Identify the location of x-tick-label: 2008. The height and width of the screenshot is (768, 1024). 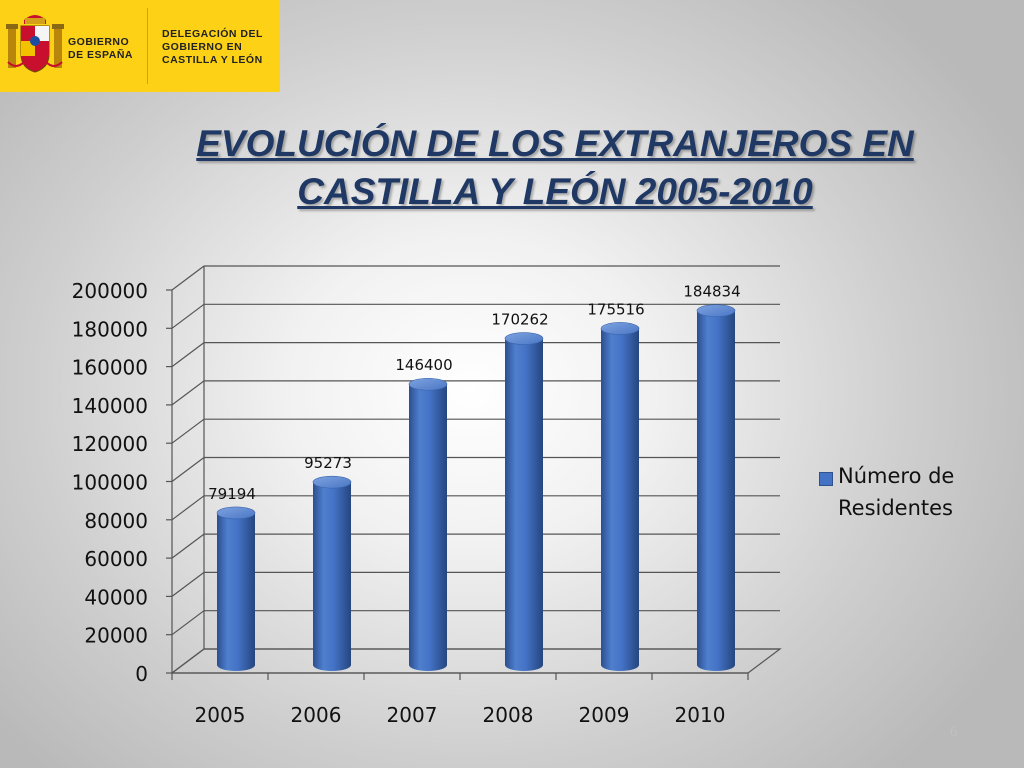
(508, 715).